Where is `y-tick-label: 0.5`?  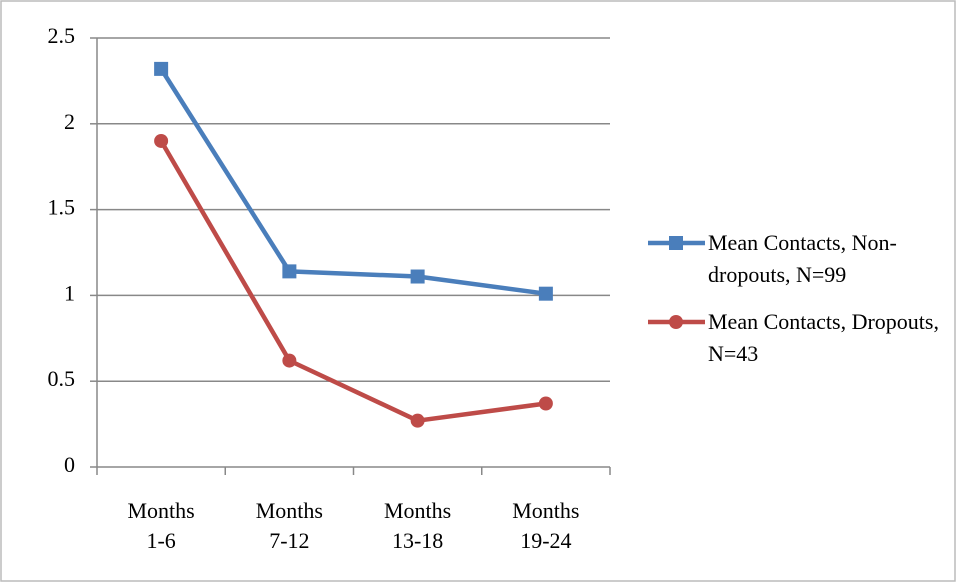
y-tick-label: 0.5 is located at coordinates (62, 378).